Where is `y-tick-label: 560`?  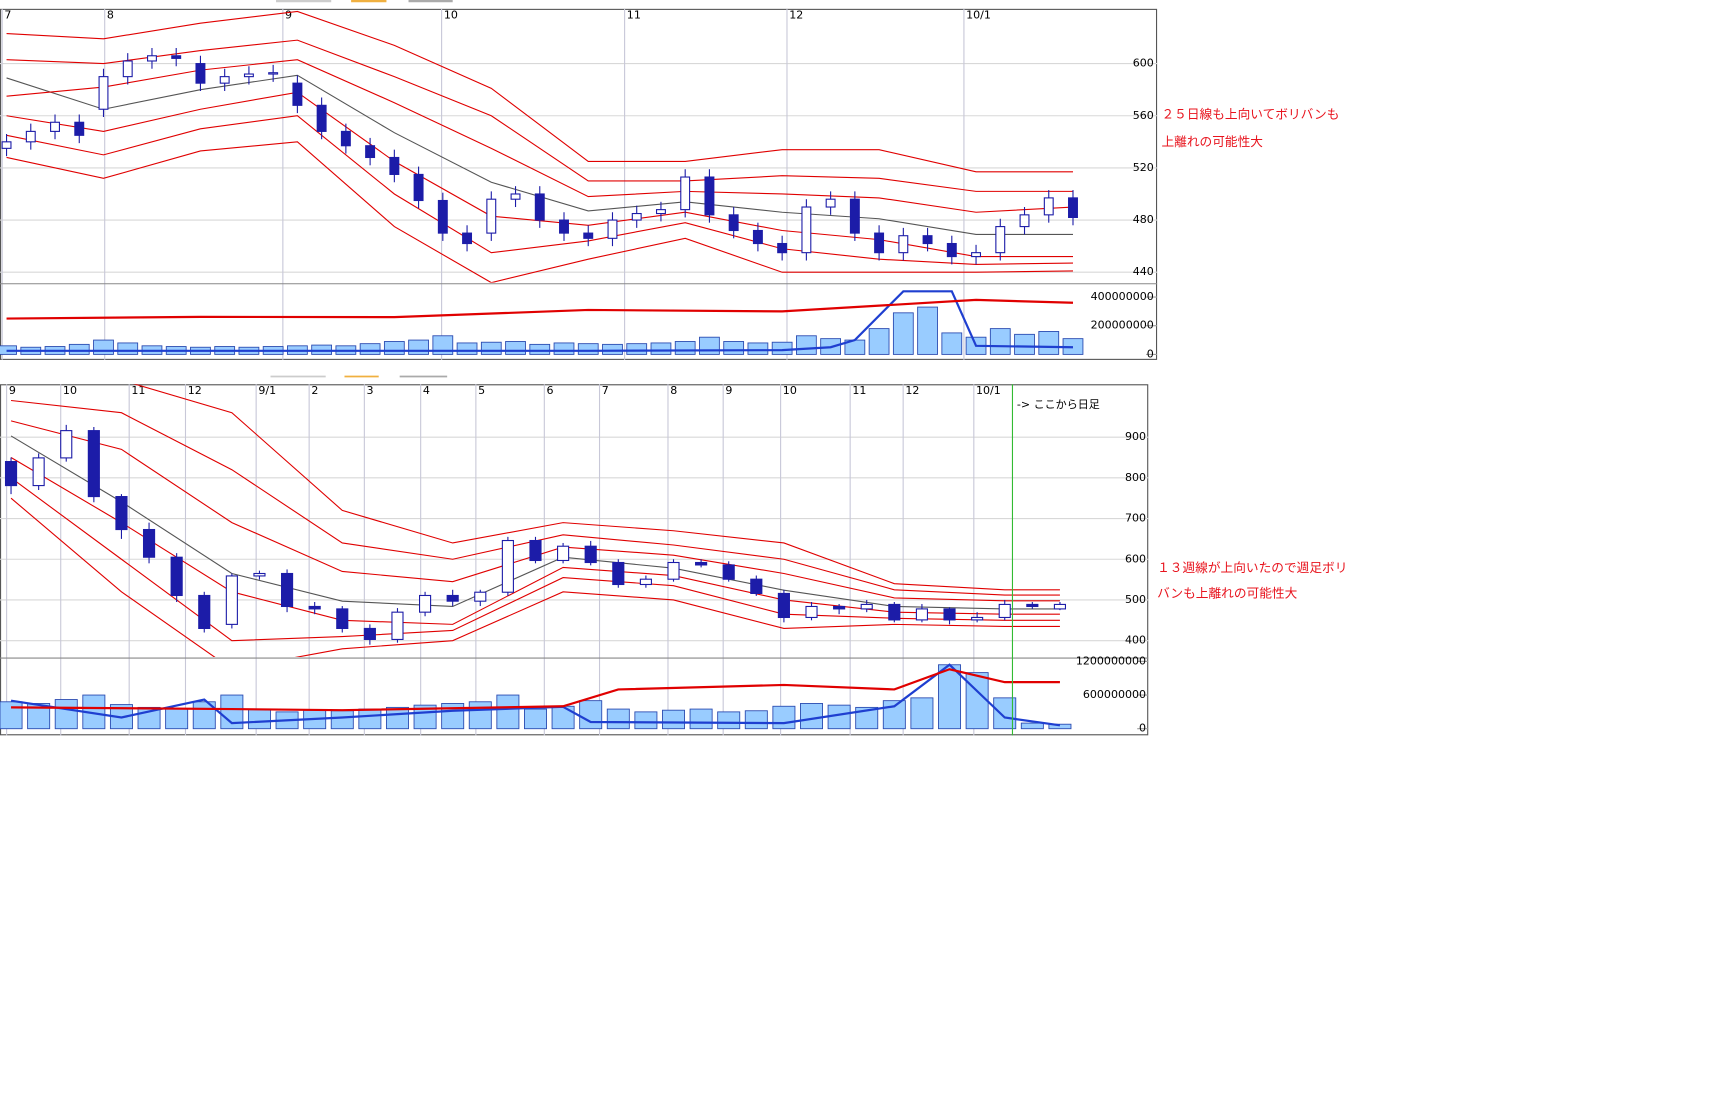 y-tick-label: 560 is located at coordinates (1143, 115).